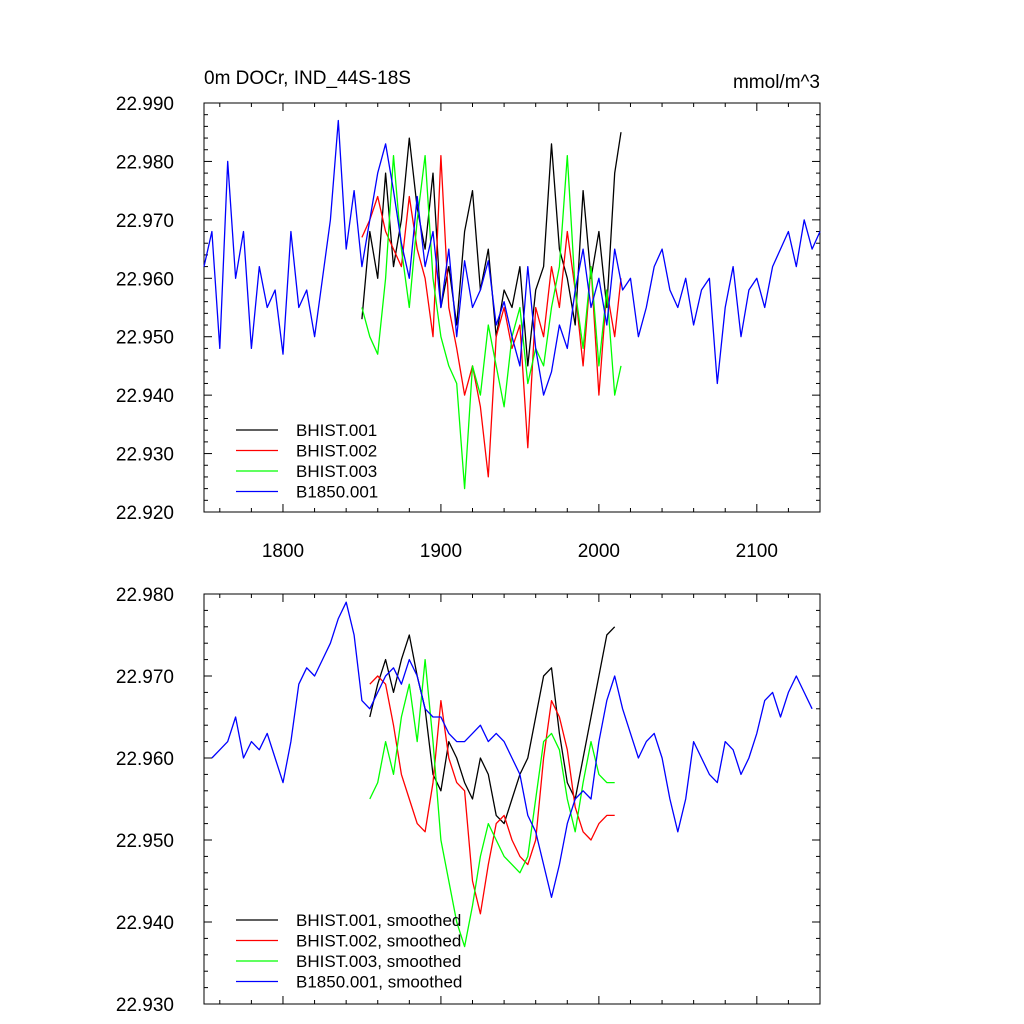 The height and width of the screenshot is (1024, 1024). I want to click on top-panel-units: mmol/m^3, so click(776, 82).